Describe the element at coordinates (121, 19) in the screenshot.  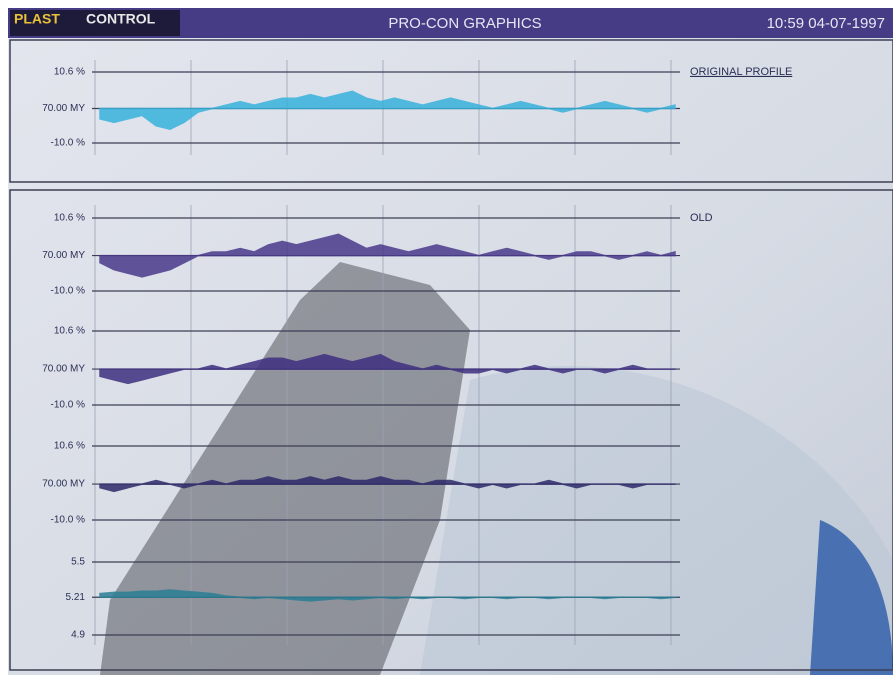
I see `brand: CONTROL` at that location.